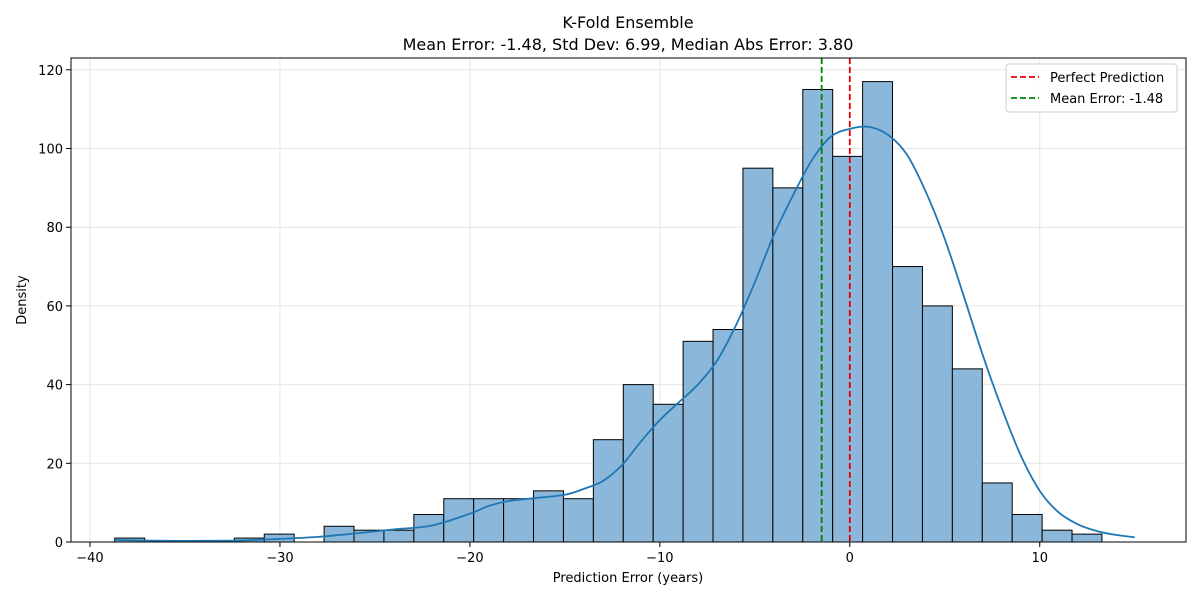 The height and width of the screenshot is (600, 1200). I want to click on chart-title: K-Fold Ensemble, so click(627, 22).